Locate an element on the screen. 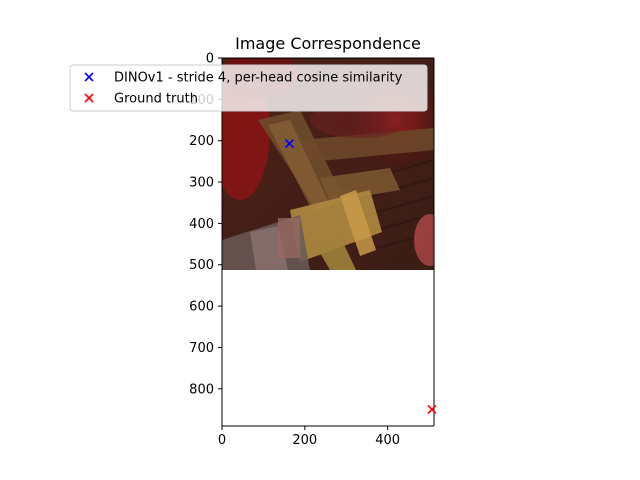  y-tick-label: 500 is located at coordinates (201, 265).